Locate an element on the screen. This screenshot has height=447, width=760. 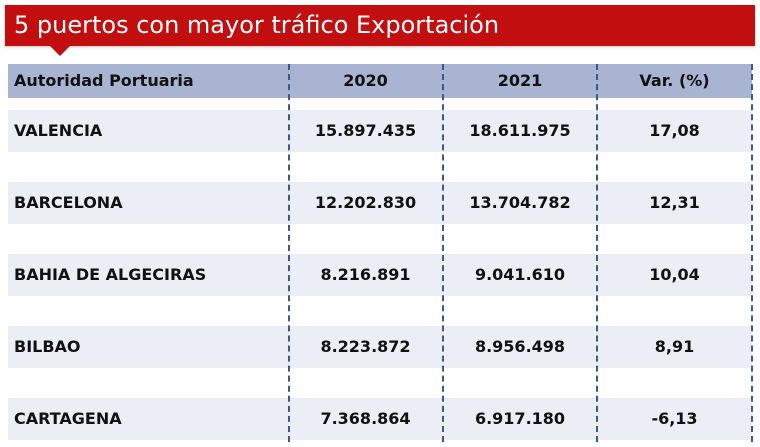
cell-2021: 9.041.610 is located at coordinates (520, 274).